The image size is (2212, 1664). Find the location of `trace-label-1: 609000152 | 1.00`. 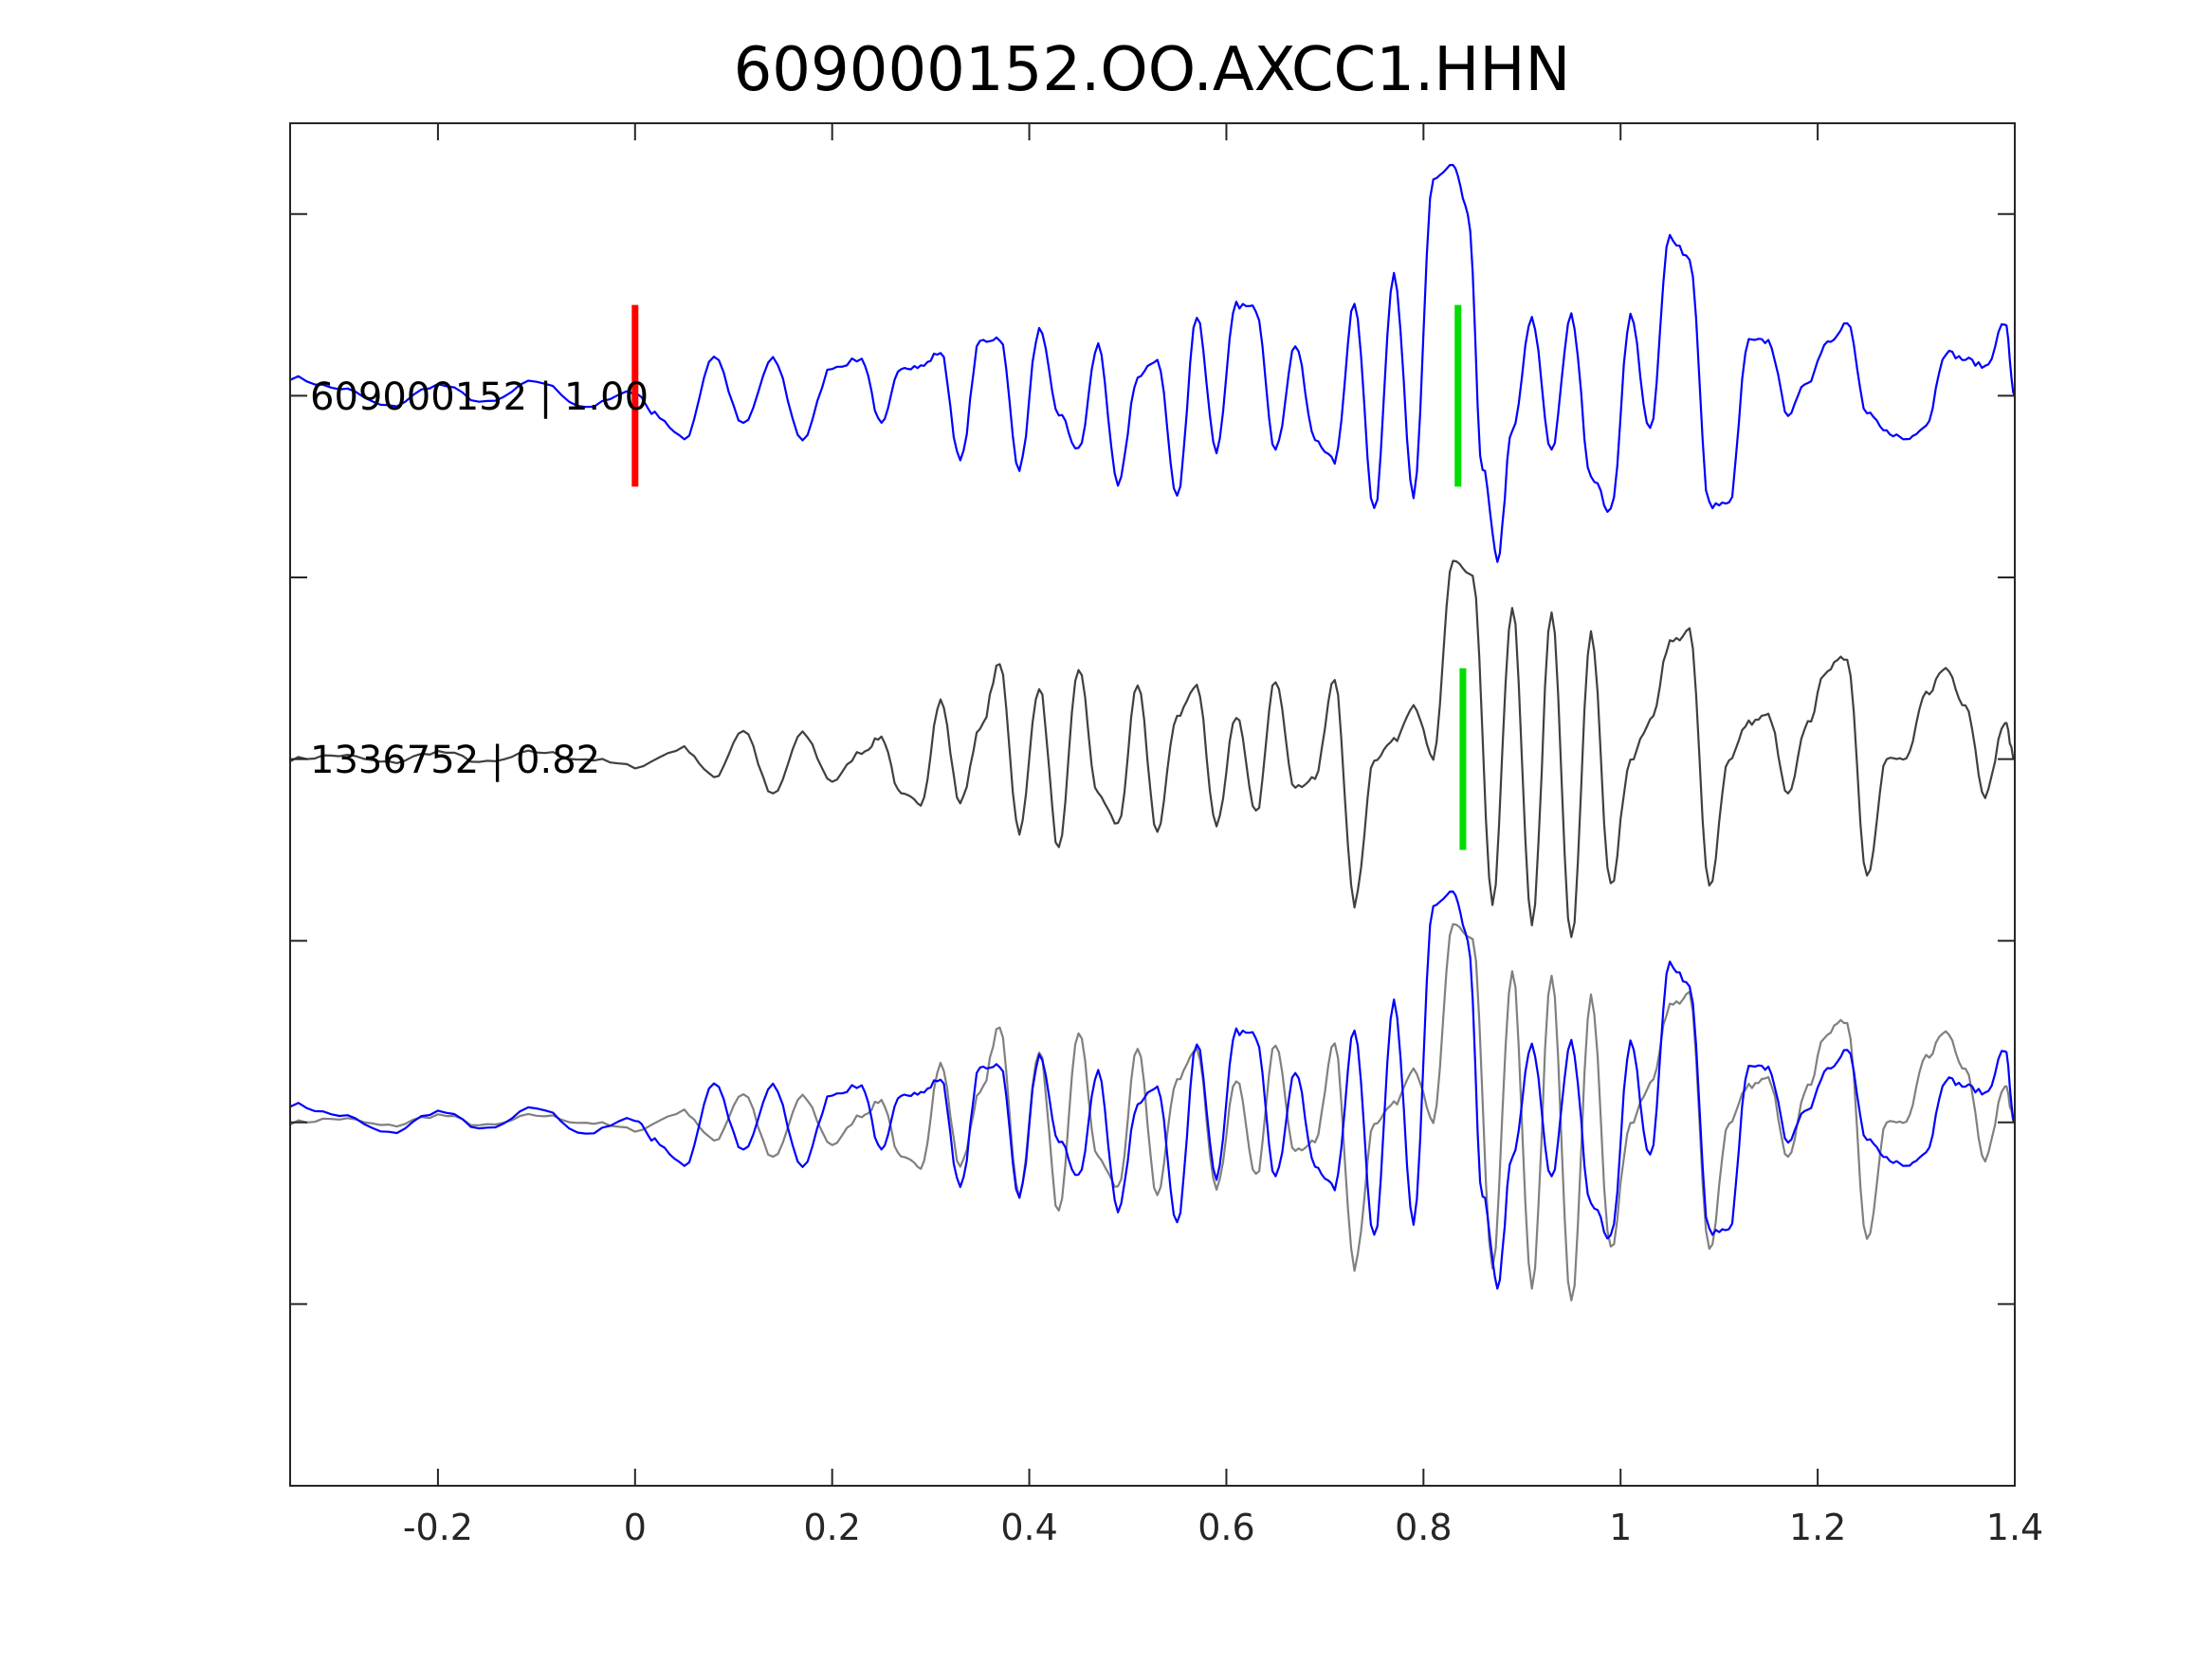

trace-label-1: 609000152 | 1.00 is located at coordinates (479, 397).